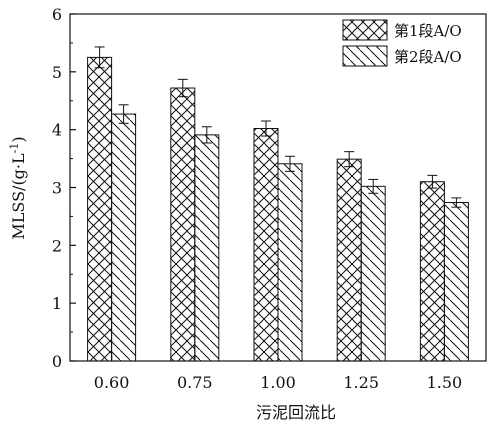  What do you see at coordinates (57, 245) in the screenshot?
I see `y-tick-label: 2` at bounding box center [57, 245].